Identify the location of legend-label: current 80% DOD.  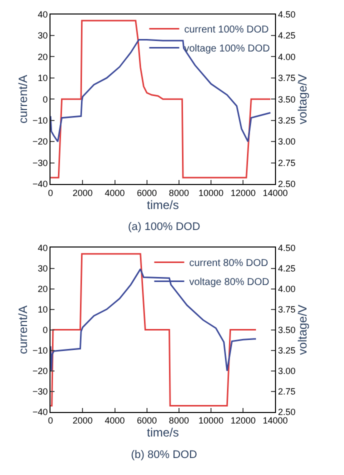
(228, 264).